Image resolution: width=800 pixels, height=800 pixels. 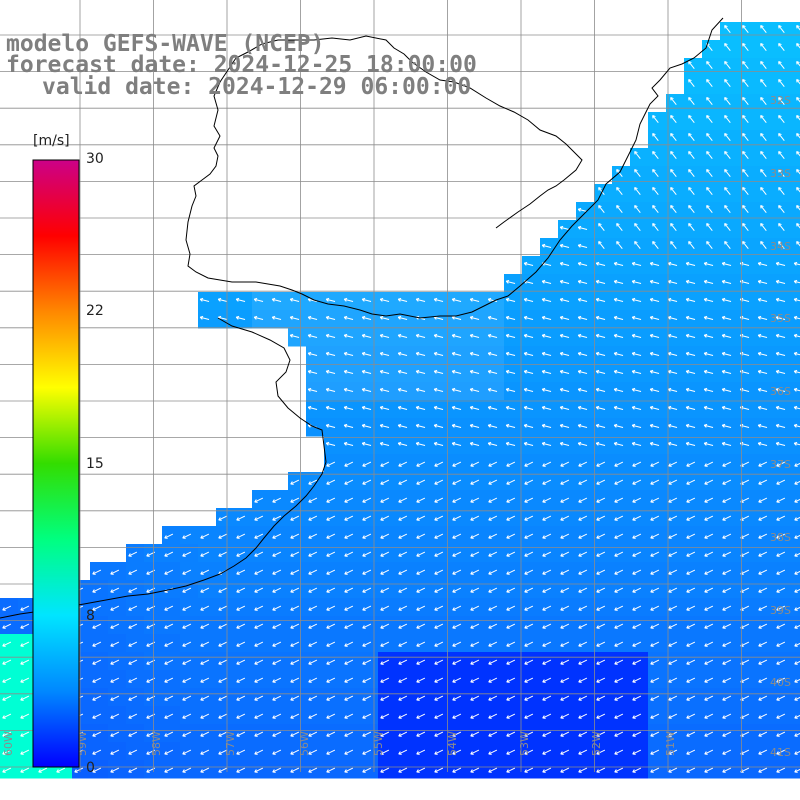 What do you see at coordinates (90, 616) in the screenshot?
I see `colorbar-tick: 8` at bounding box center [90, 616].